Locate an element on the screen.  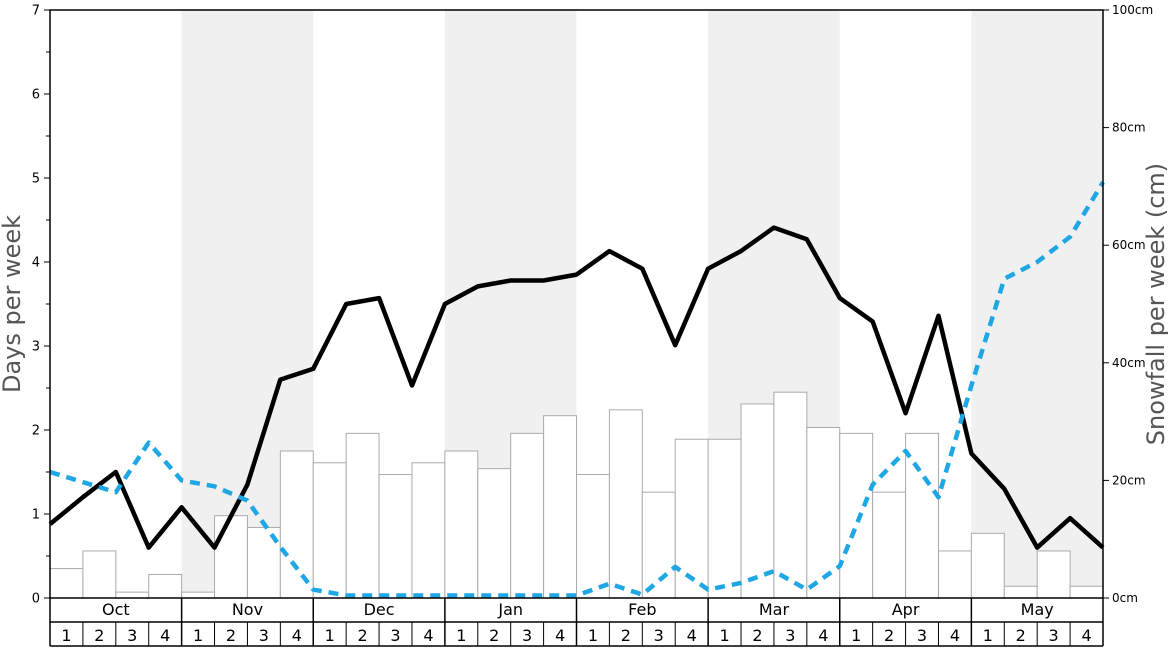
right-tick-label: 40cm is located at coordinates (1129, 363).